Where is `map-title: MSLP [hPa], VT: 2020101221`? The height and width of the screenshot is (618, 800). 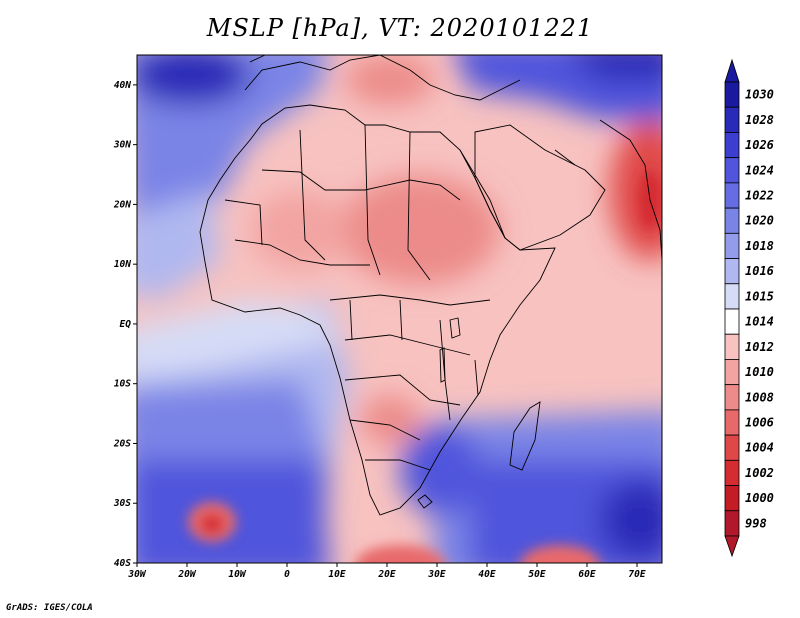
map-title: MSLP [hPa], VT: 2020101221 is located at coordinates (400, 28).